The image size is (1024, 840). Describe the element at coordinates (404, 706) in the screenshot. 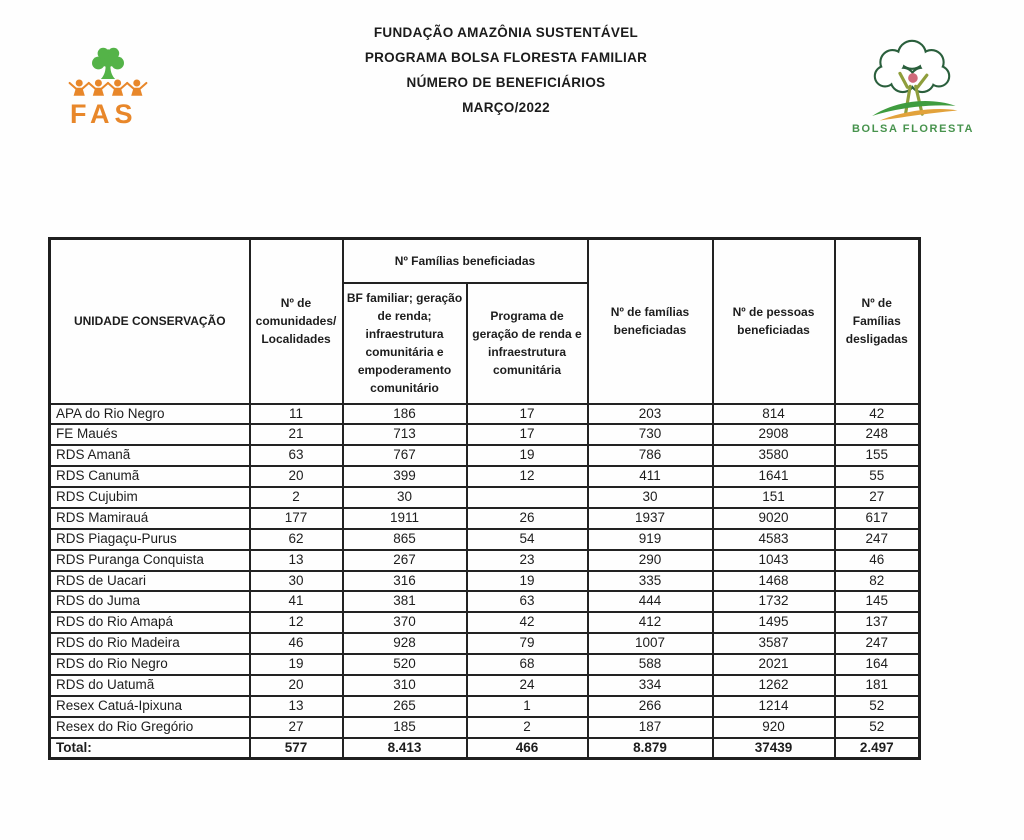

I see `value-cell: 265` at that location.